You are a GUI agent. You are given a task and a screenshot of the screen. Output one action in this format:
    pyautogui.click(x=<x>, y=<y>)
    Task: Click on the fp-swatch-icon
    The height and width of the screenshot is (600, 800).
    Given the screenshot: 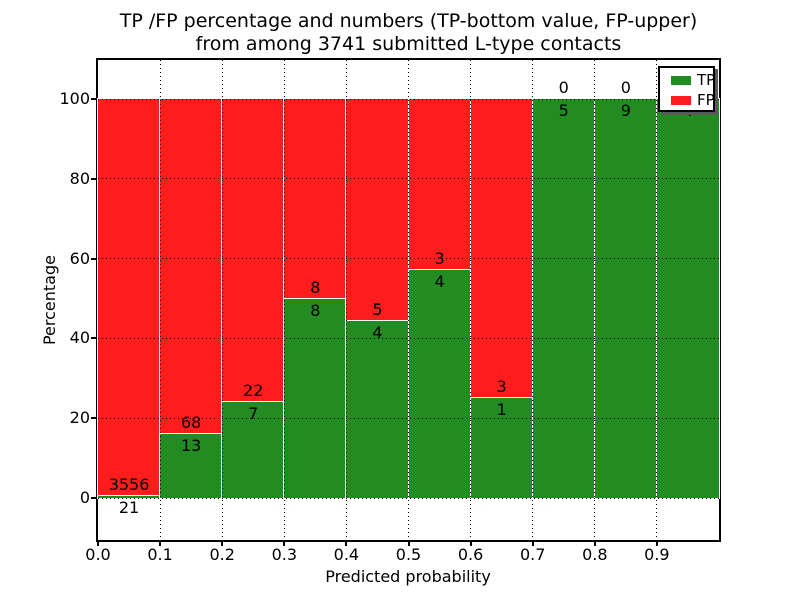 What is the action you would take?
    pyautogui.click(x=681, y=100)
    